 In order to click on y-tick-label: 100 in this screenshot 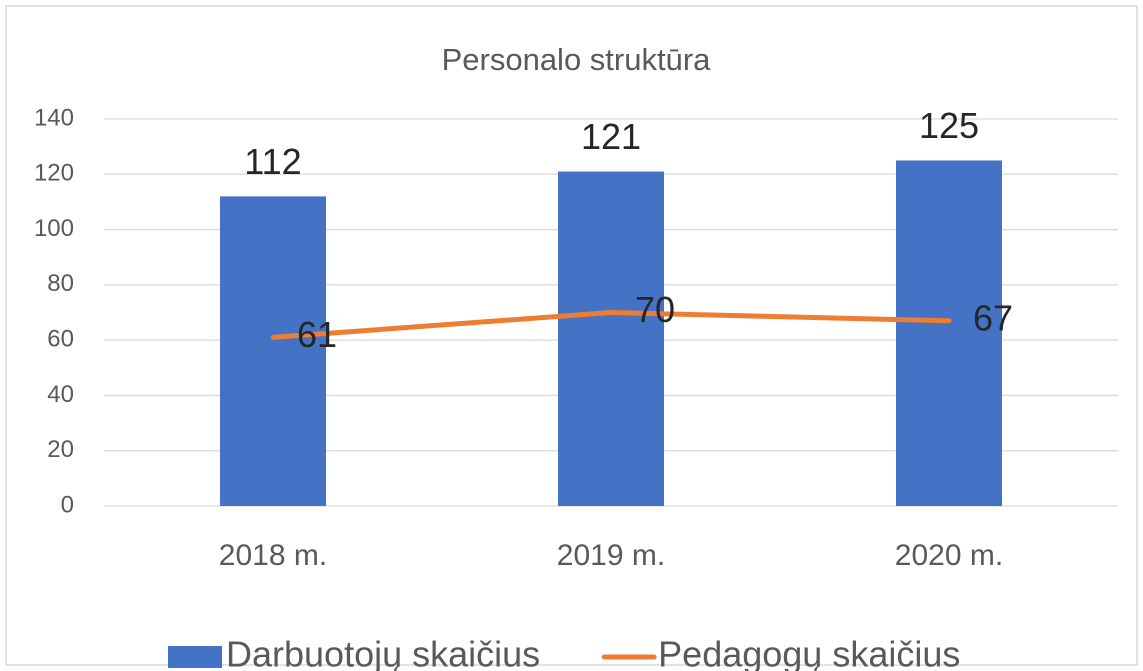, I will do `click(54, 228)`.